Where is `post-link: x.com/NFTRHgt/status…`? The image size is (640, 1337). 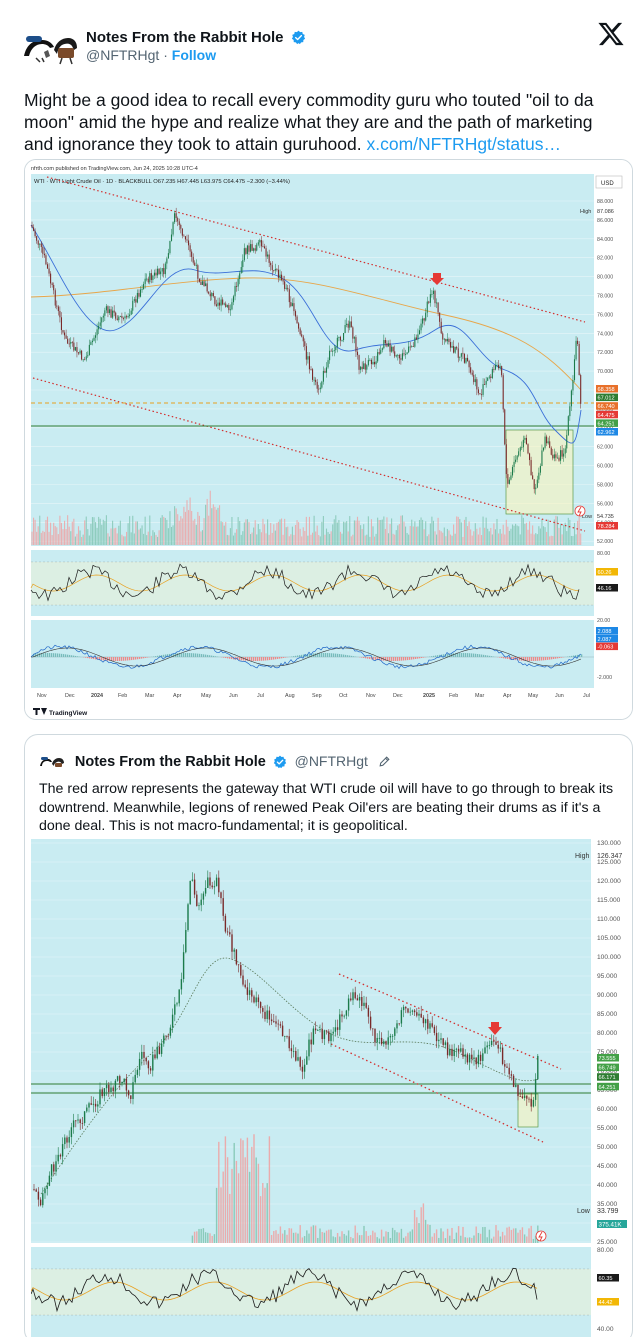
post-link: x.com/NFTRHgt/status… is located at coordinates (463, 144).